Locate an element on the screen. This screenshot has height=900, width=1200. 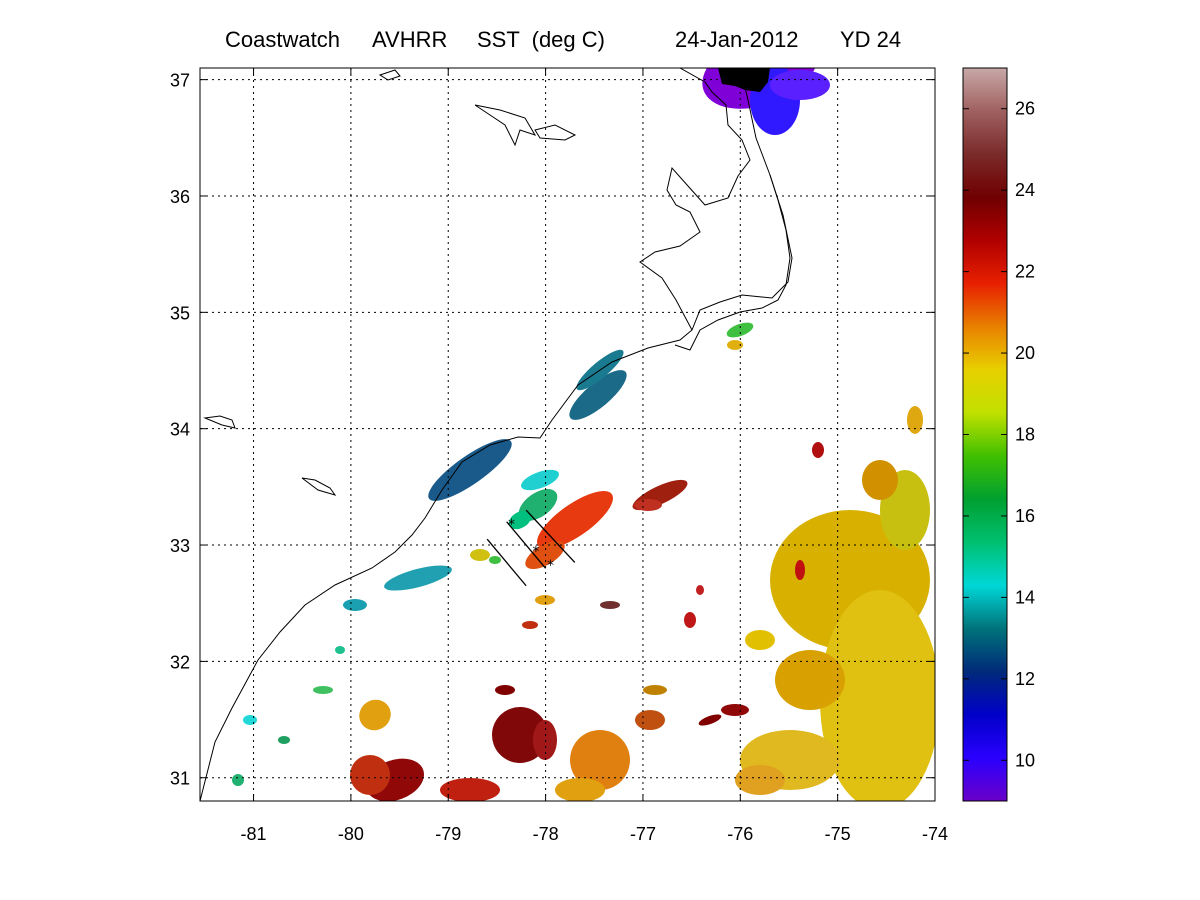
lon-tick-label: -78 is located at coordinates (546, 834).